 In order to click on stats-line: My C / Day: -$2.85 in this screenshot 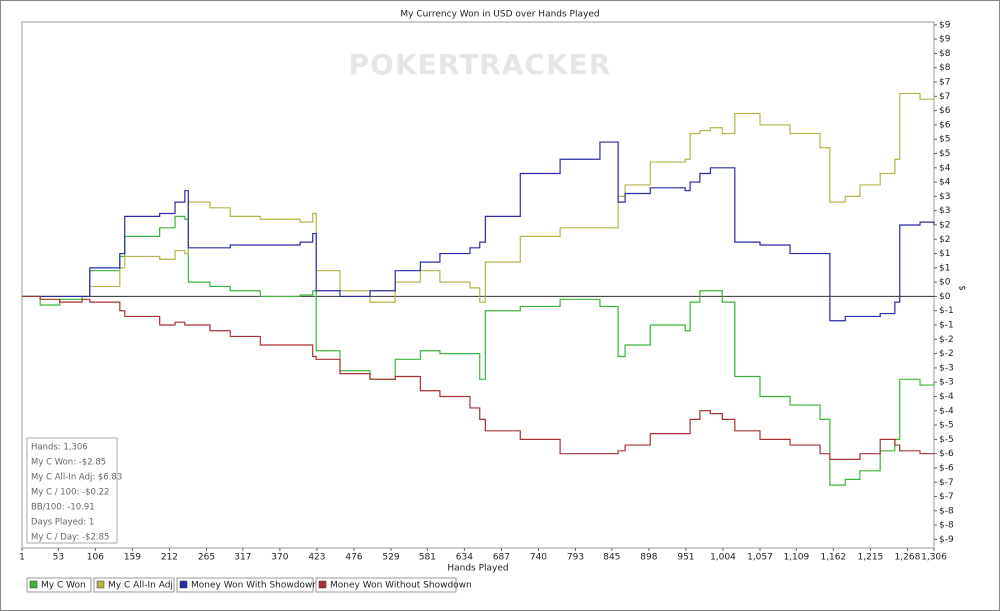, I will do `click(70, 538)`.